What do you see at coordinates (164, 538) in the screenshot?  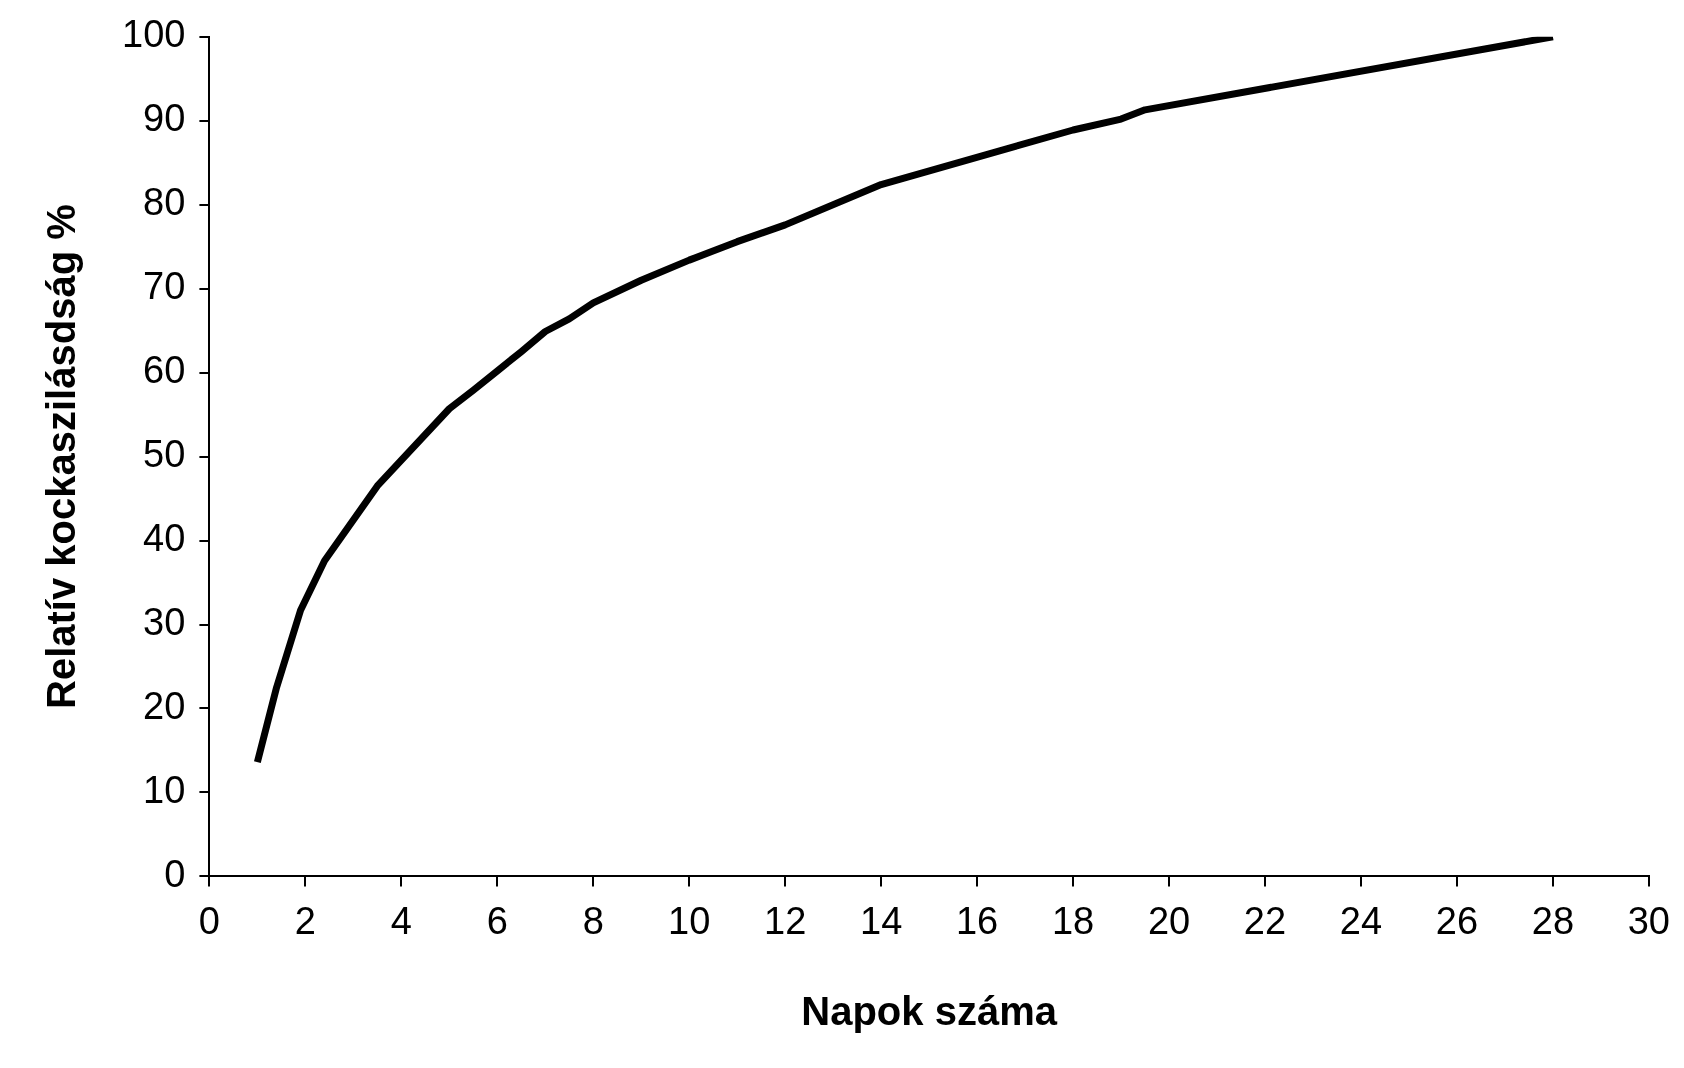 I see `y-tick-label: 40` at bounding box center [164, 538].